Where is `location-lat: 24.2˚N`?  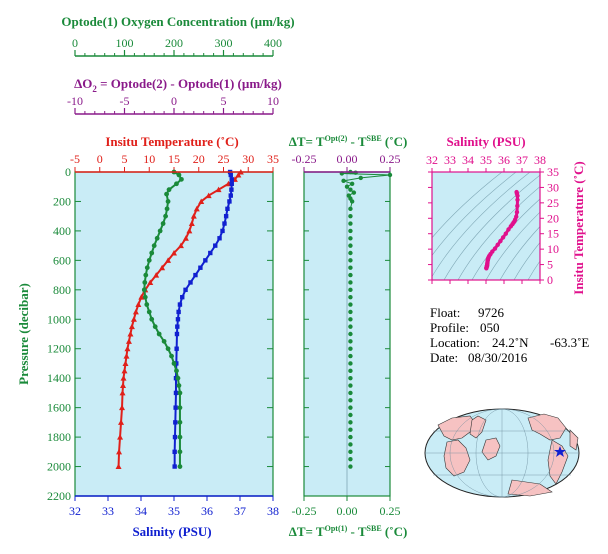
location-lat: 24.2˚N is located at coordinates (510, 342).